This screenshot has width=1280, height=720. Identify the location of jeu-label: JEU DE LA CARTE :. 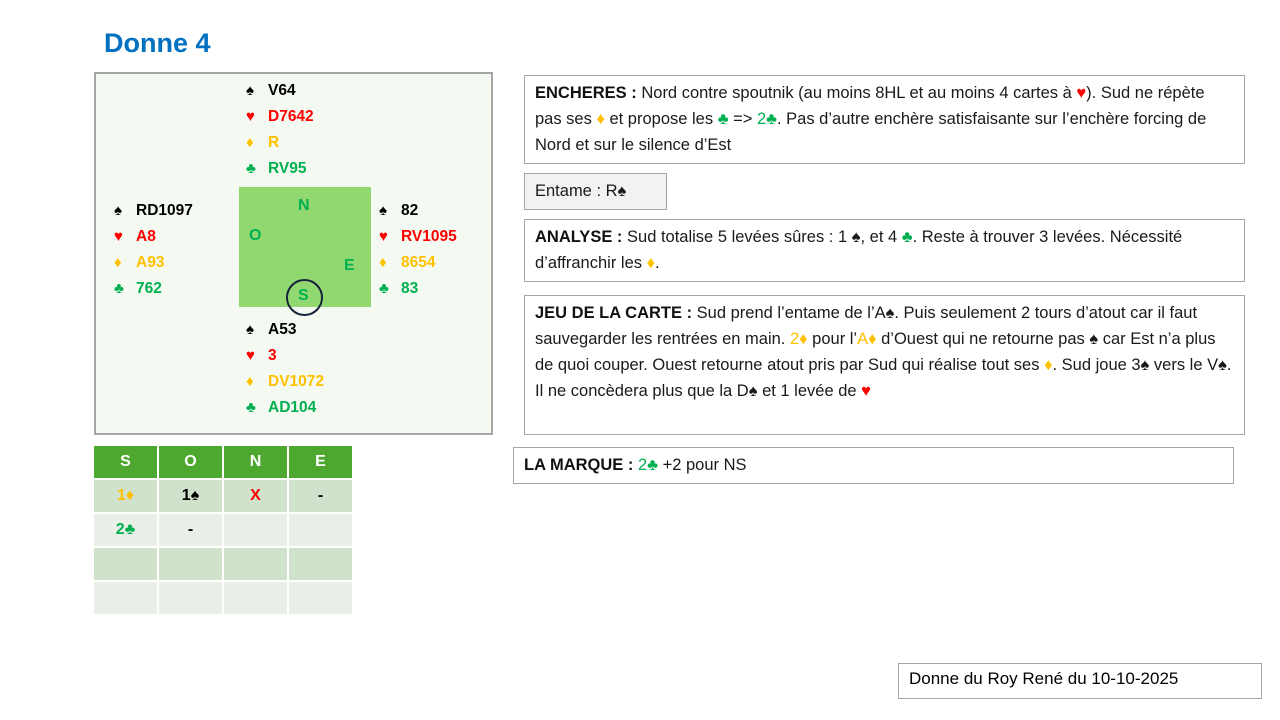
(614, 313).